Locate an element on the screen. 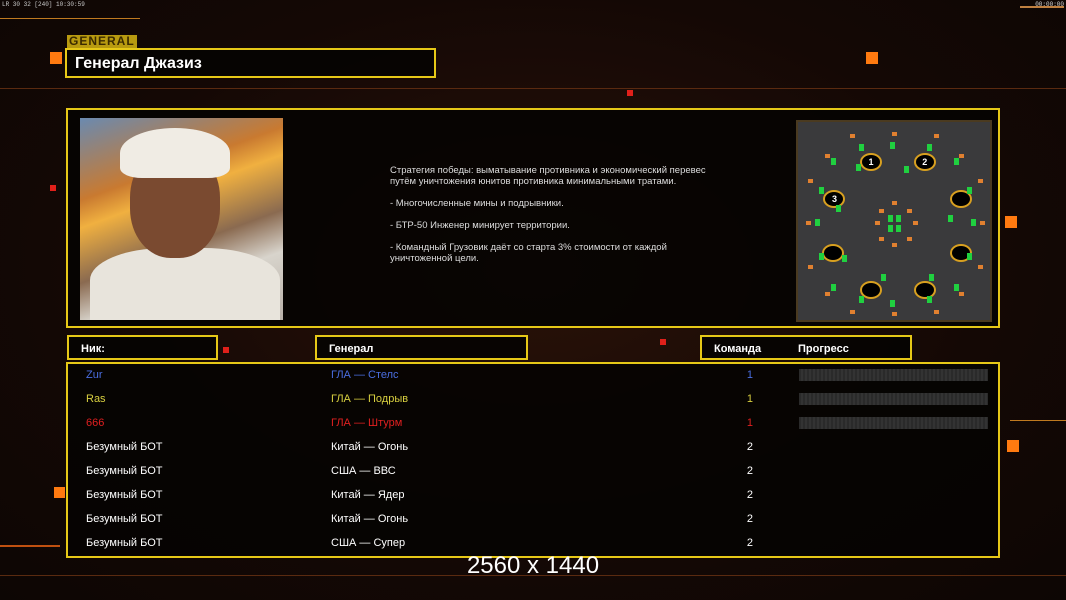 This screenshot has height=600, width=1066. general-tag: GENERAL is located at coordinates (102, 41).